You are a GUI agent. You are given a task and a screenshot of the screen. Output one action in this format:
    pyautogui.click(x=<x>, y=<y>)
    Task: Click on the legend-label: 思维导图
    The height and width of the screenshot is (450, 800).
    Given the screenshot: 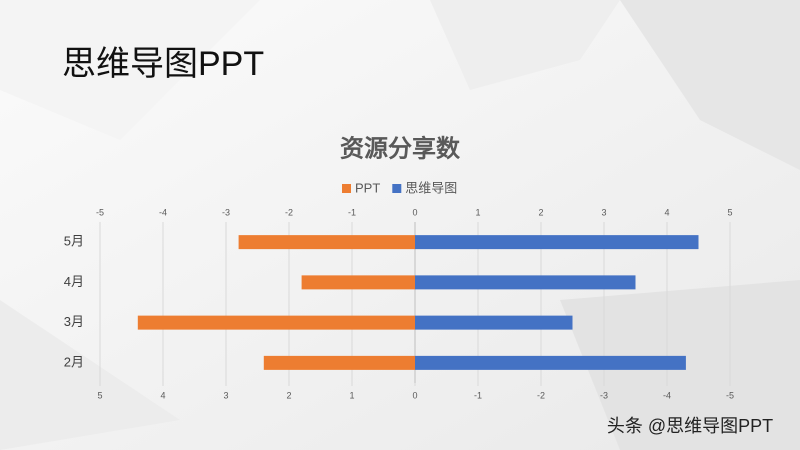 What is the action you would take?
    pyautogui.click(x=431, y=187)
    